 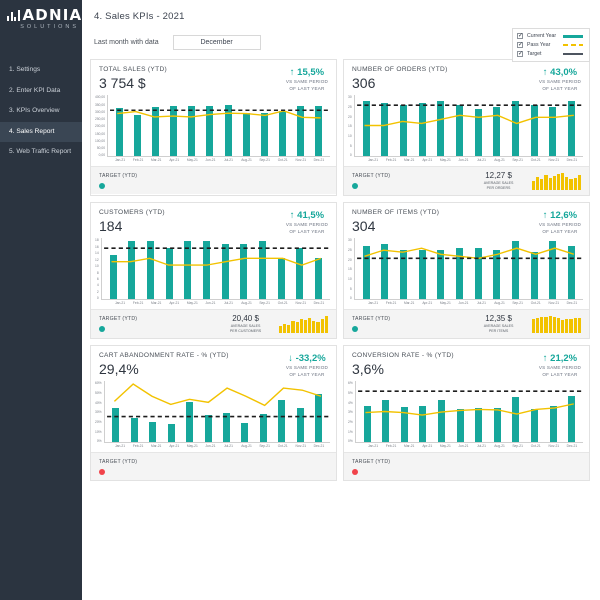 I want to click on x-tick-label: Oct-21, so click(x=282, y=446).